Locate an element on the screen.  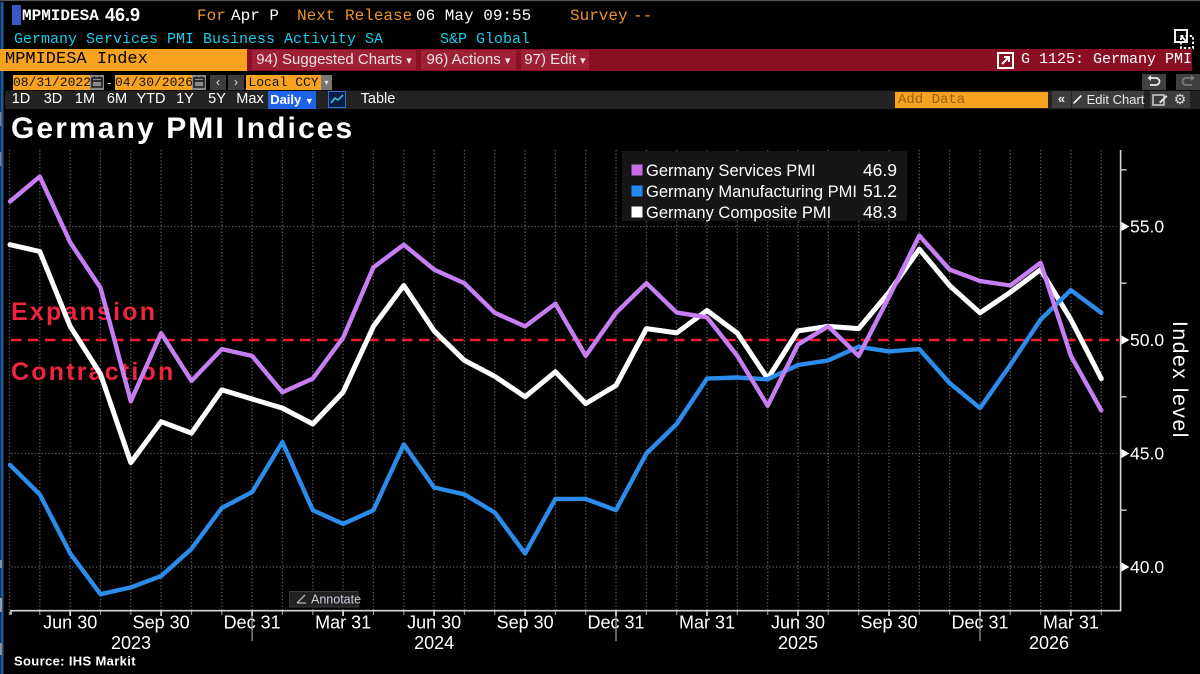
svg-text: 50.0 is located at coordinates (1147, 340).